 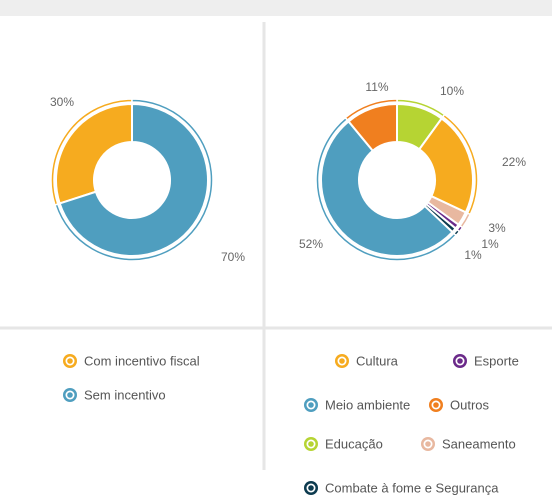 What do you see at coordinates (142, 360) in the screenshot?
I see `legend-label: Com incentivo fiscal` at bounding box center [142, 360].